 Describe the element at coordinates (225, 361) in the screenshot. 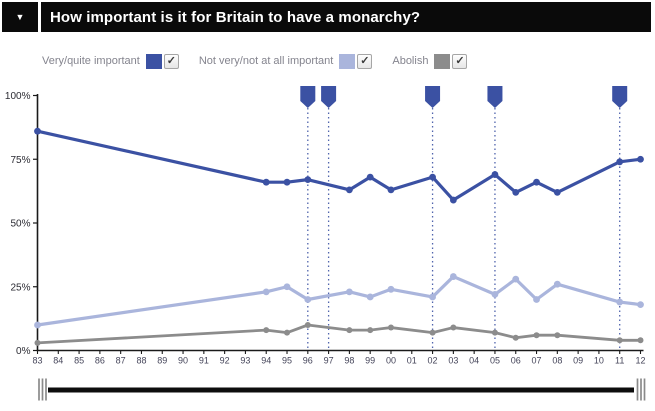

I see `x-tick-label: 92` at that location.